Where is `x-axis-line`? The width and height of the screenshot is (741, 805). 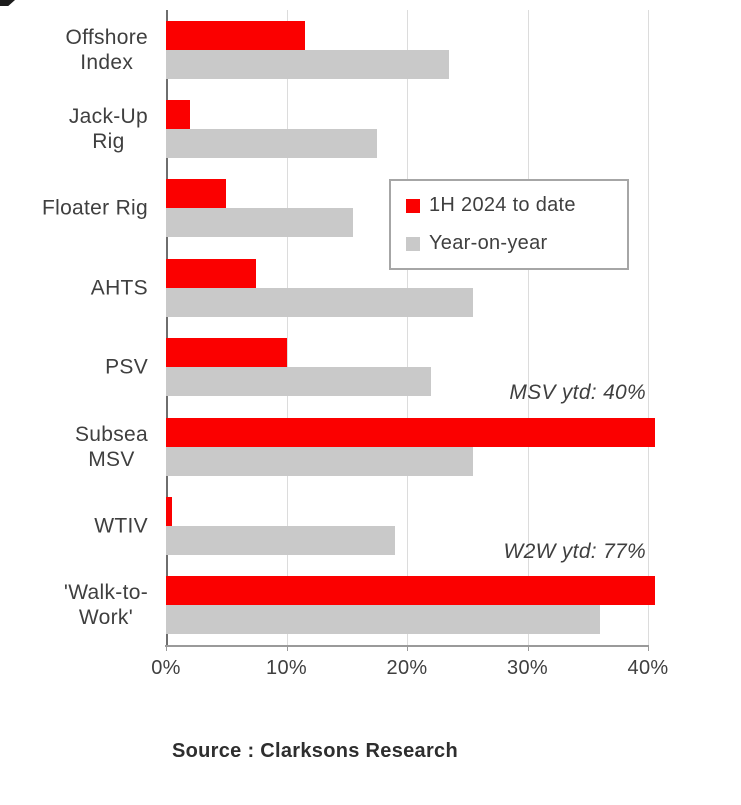 x-axis-line is located at coordinates (407, 646).